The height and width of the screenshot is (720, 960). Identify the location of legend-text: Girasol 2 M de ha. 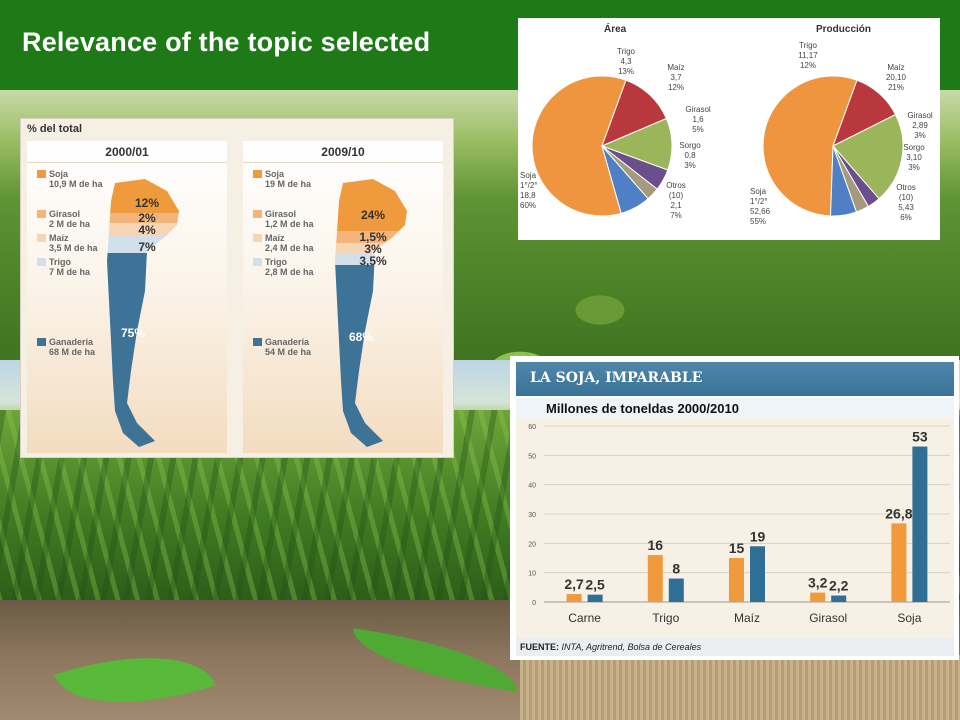
(70, 219).